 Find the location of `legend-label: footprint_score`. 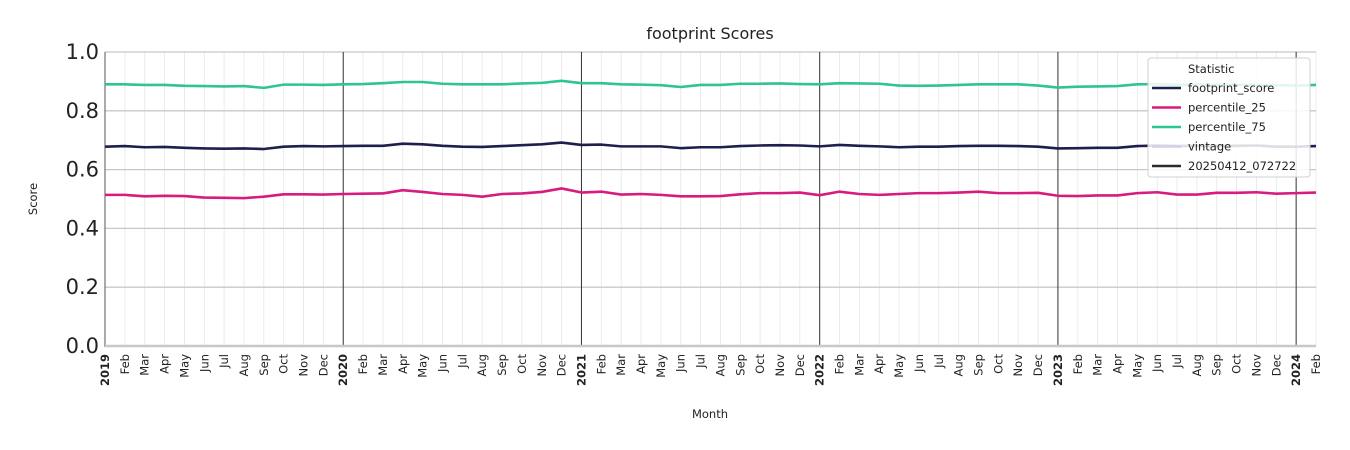

legend-label: footprint_score is located at coordinates (1231, 88).